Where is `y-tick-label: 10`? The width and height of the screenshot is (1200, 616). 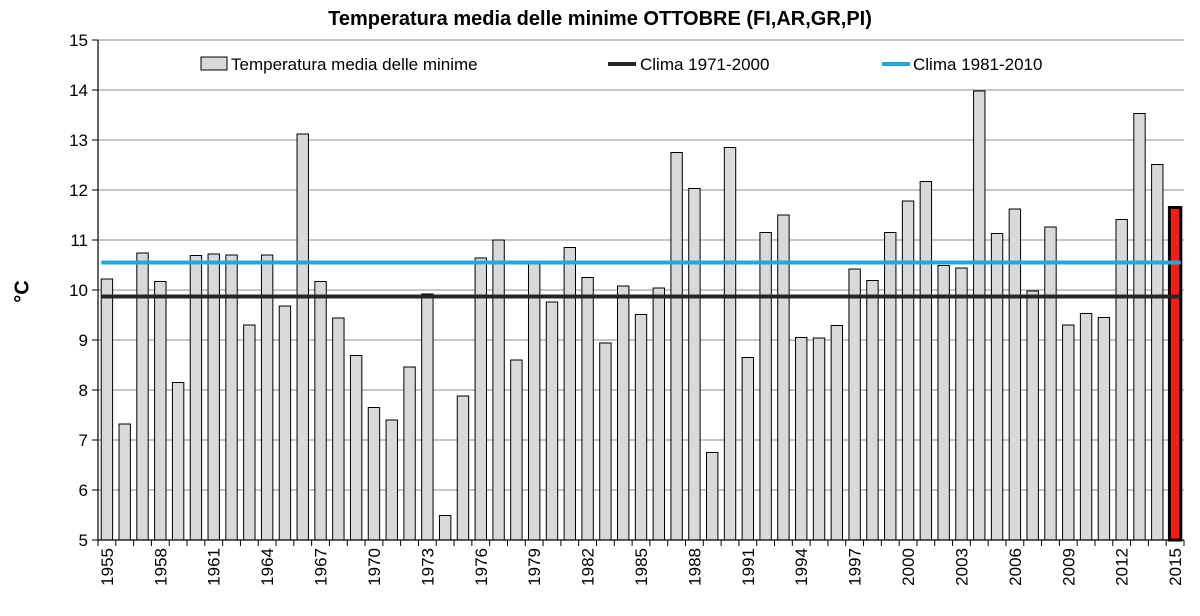 y-tick-label: 10 is located at coordinates (78, 290).